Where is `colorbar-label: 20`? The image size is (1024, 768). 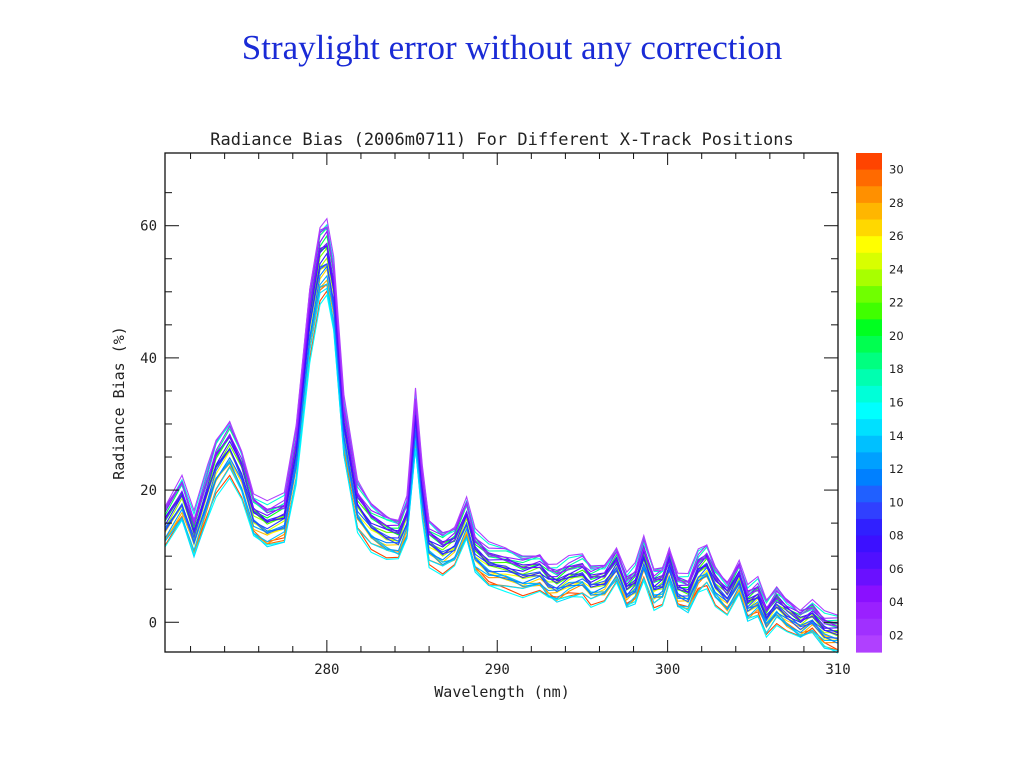
colorbar-label: 20 is located at coordinates (896, 336).